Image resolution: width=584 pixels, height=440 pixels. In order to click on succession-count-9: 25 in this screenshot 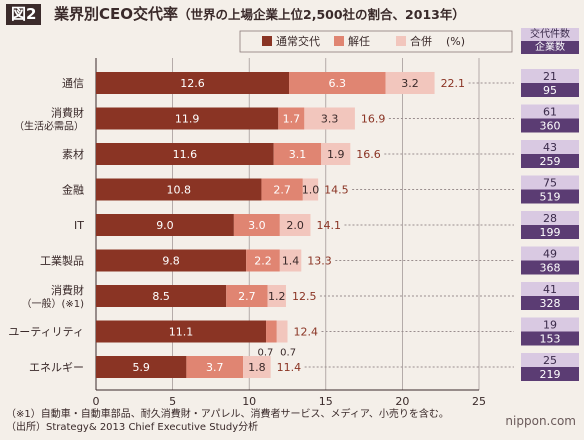, I will do `click(550, 360)`.